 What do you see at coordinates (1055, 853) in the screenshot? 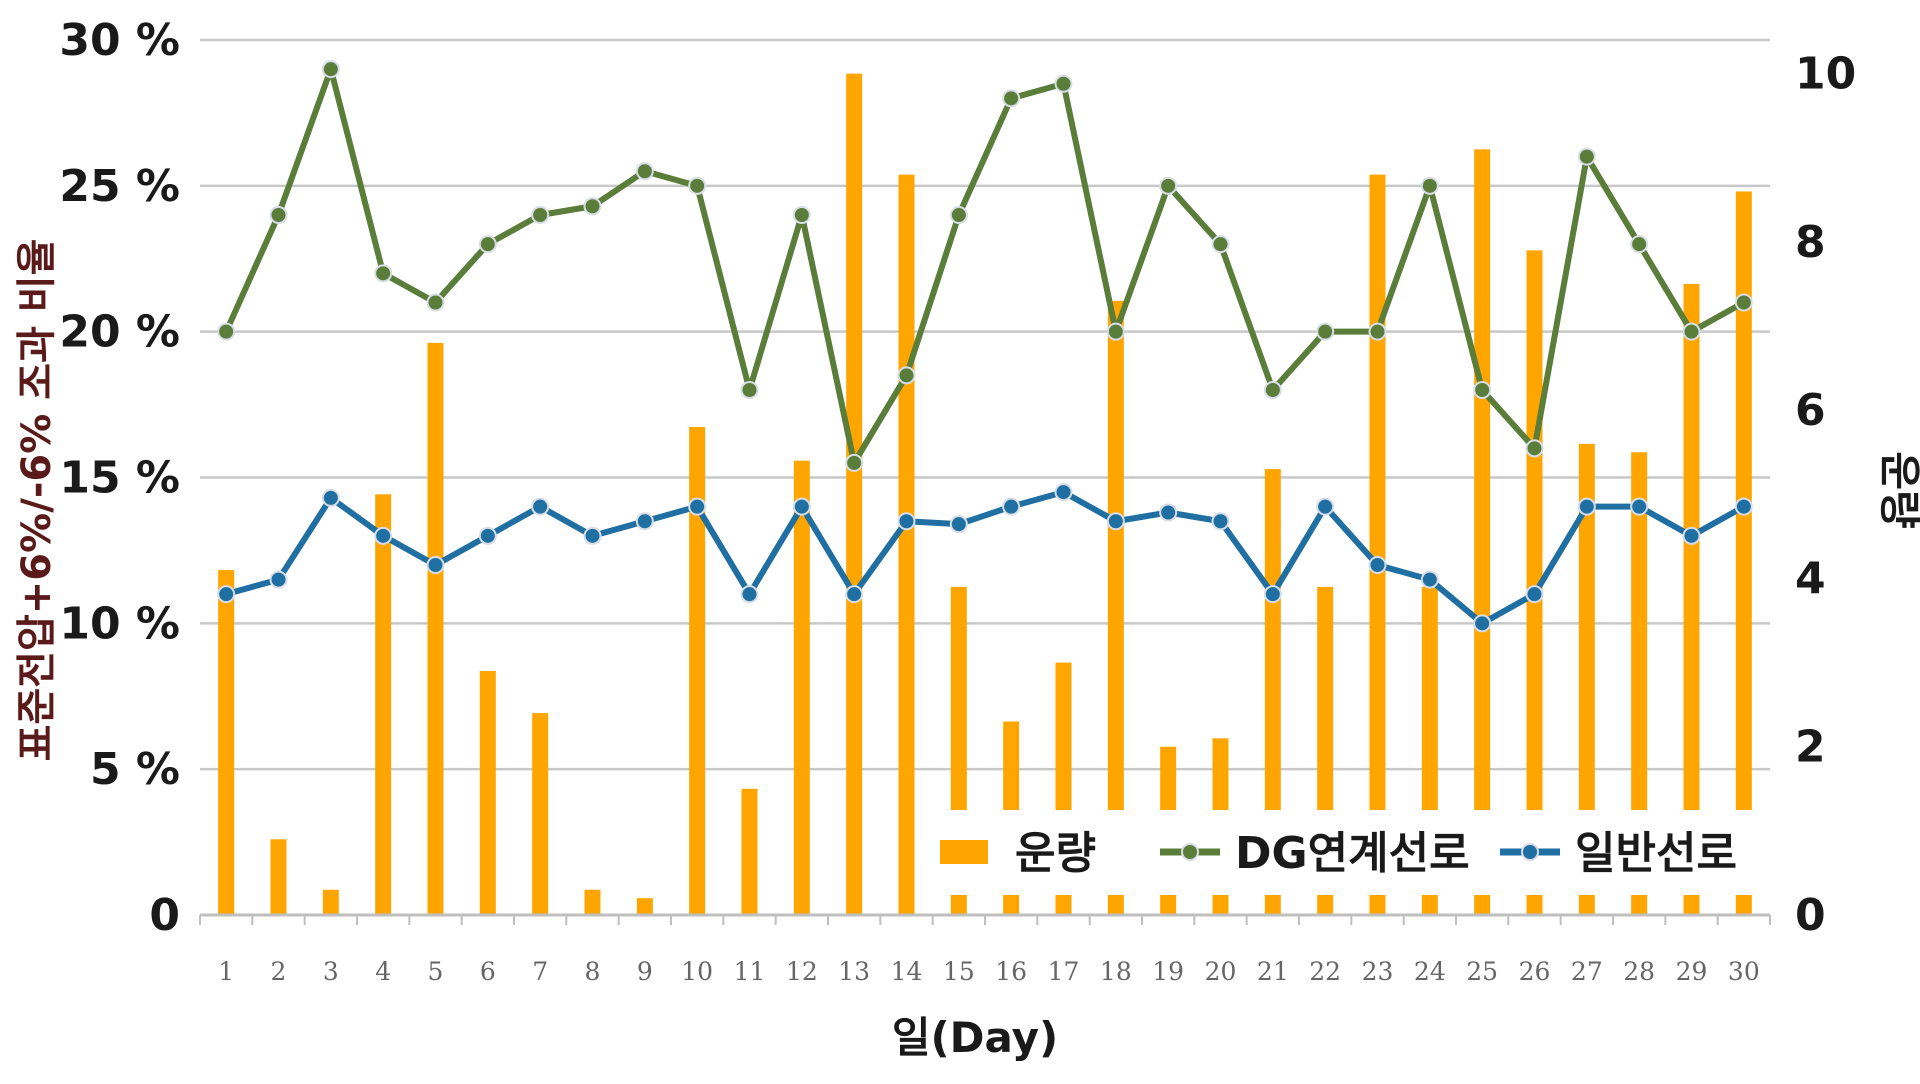
I see `legend-label: 운량` at bounding box center [1055, 853].